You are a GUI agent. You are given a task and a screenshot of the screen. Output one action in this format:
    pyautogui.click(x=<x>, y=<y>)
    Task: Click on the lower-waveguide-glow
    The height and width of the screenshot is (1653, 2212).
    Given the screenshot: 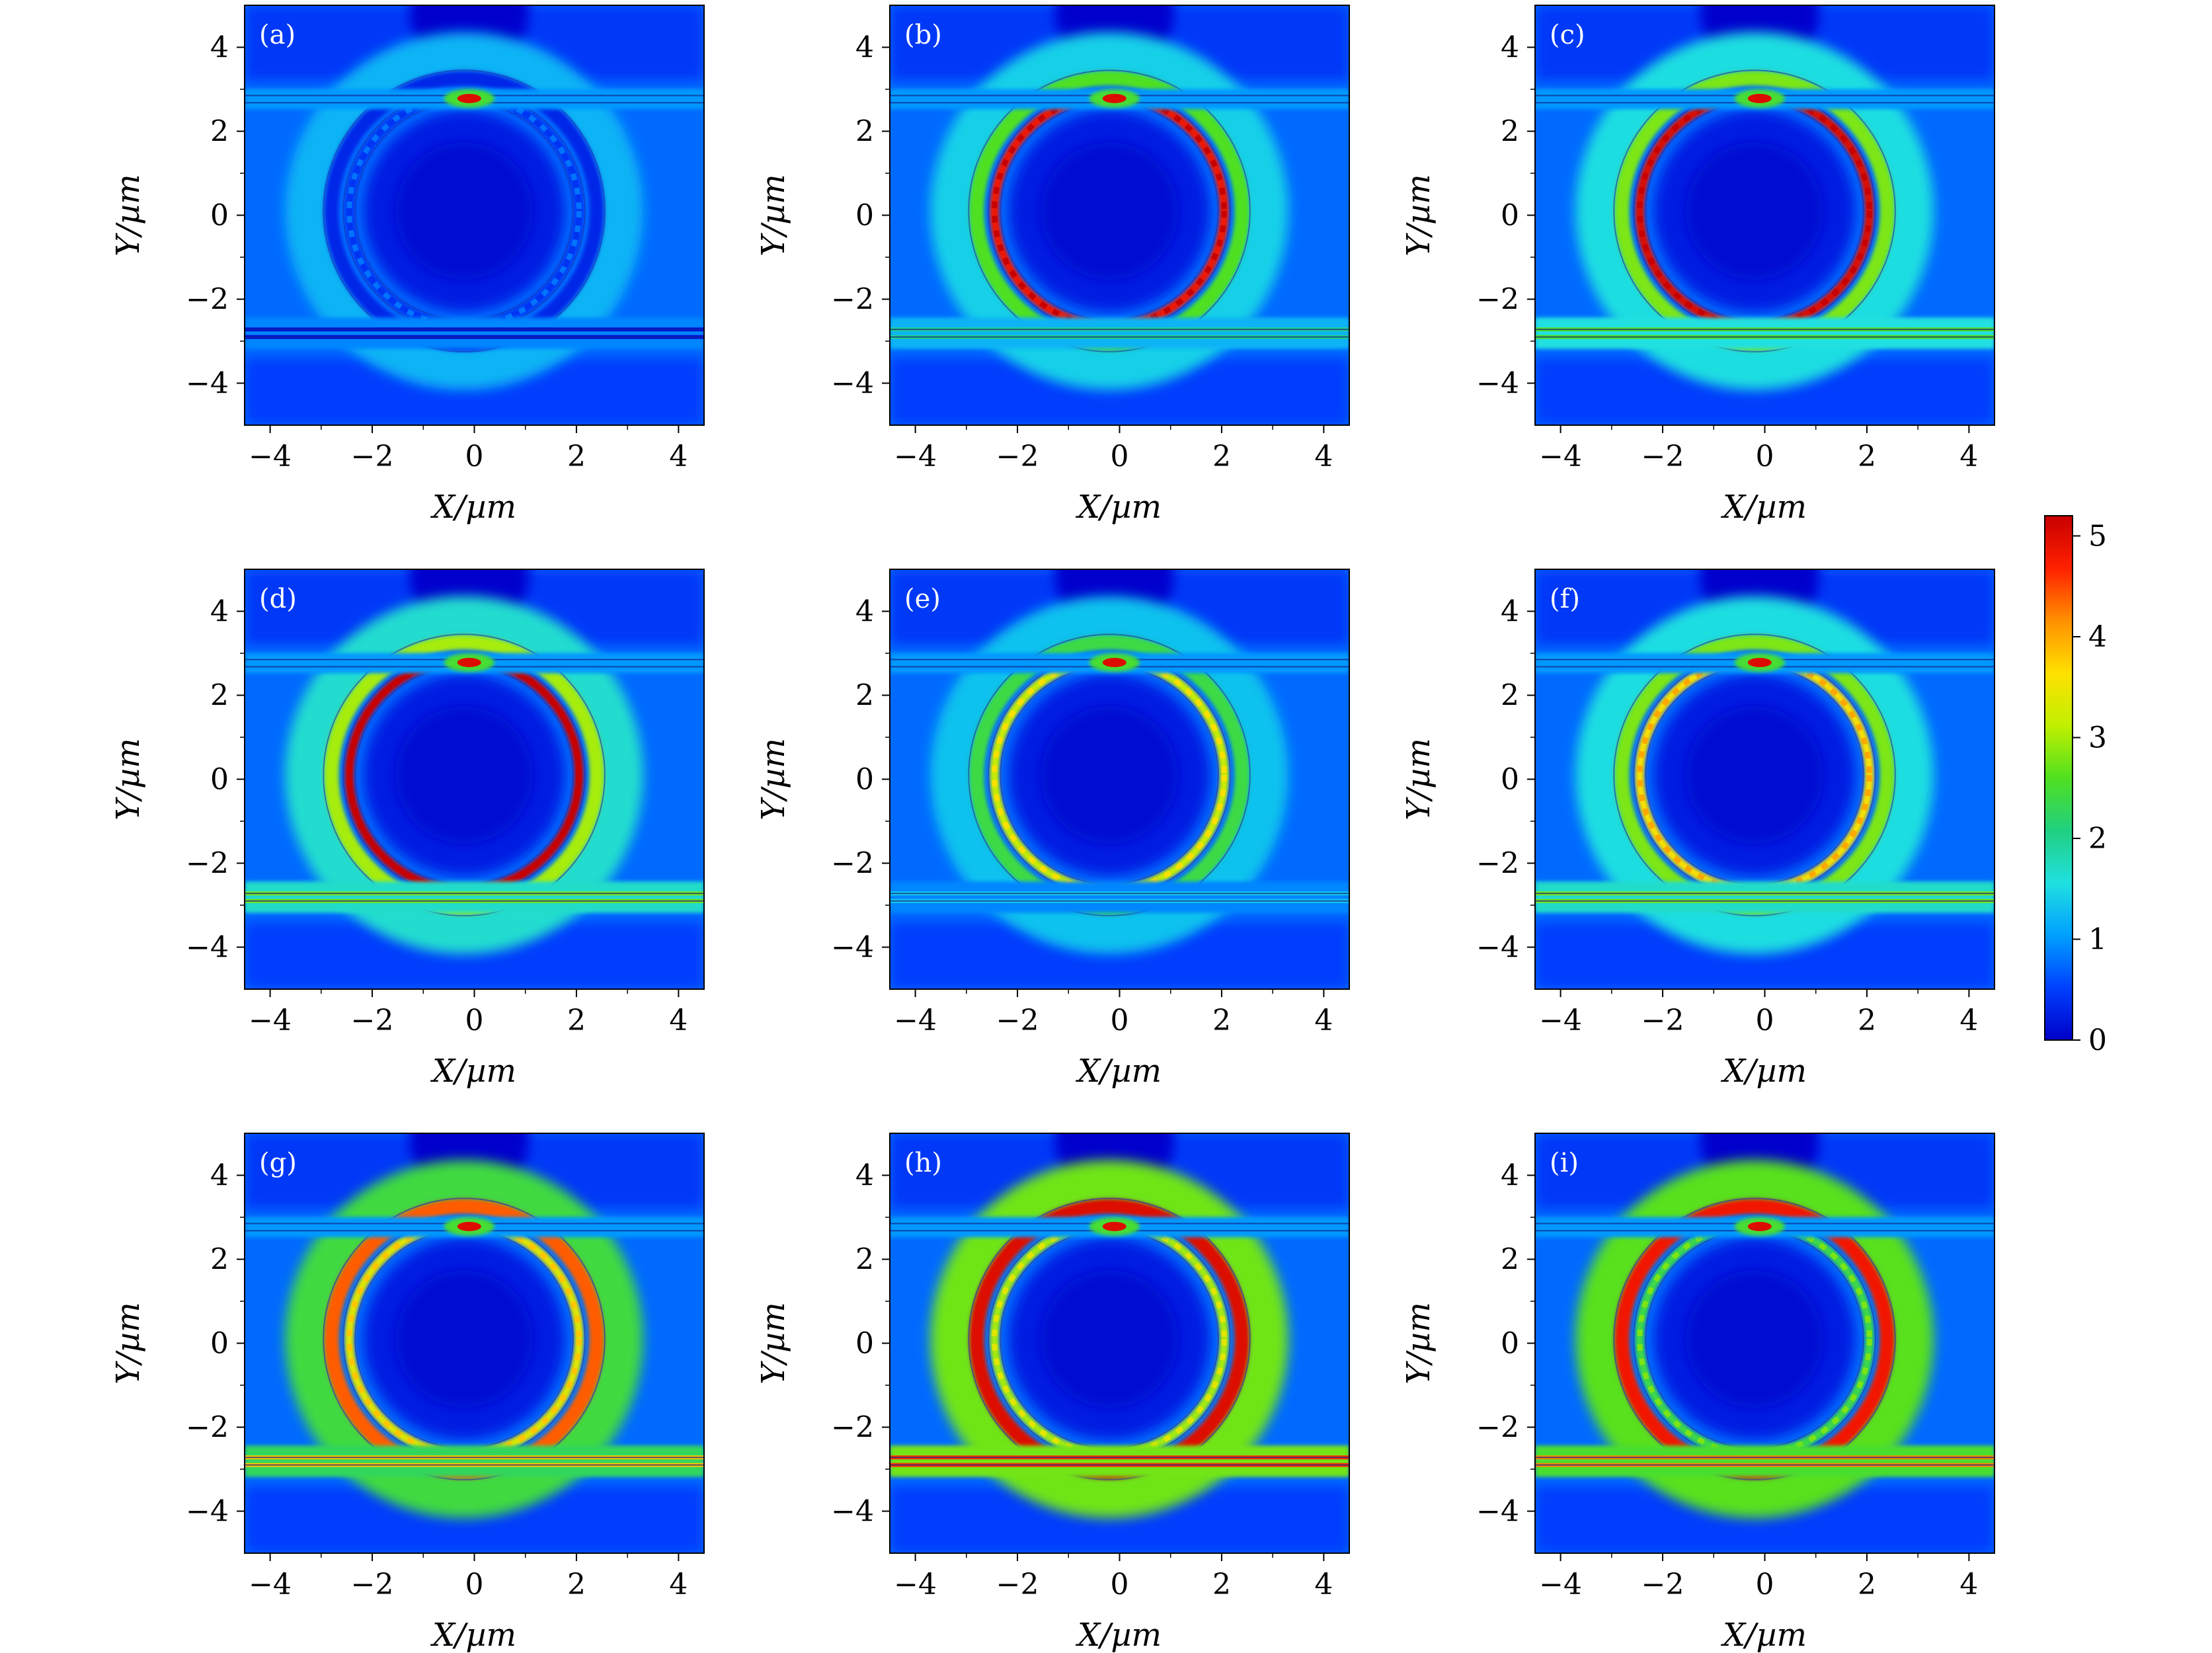 What is the action you would take?
    pyautogui.click(x=1119, y=1461)
    